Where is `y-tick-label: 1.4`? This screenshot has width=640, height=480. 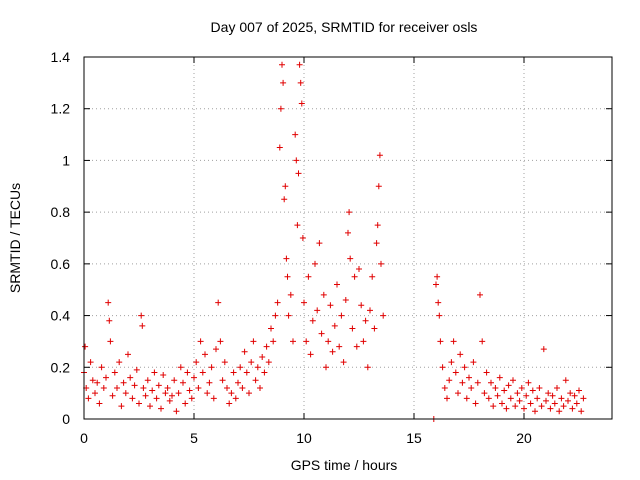 y-tick-label: 1.4 is located at coordinates (61, 57).